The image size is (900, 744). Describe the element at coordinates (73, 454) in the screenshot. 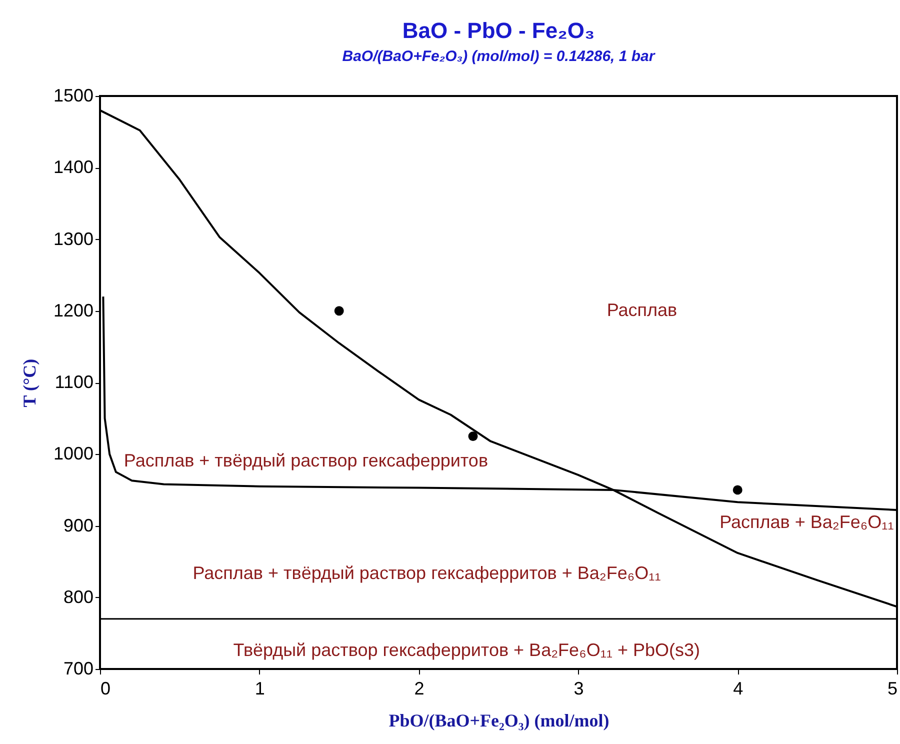

I see `y-tick-label: 1000` at that location.